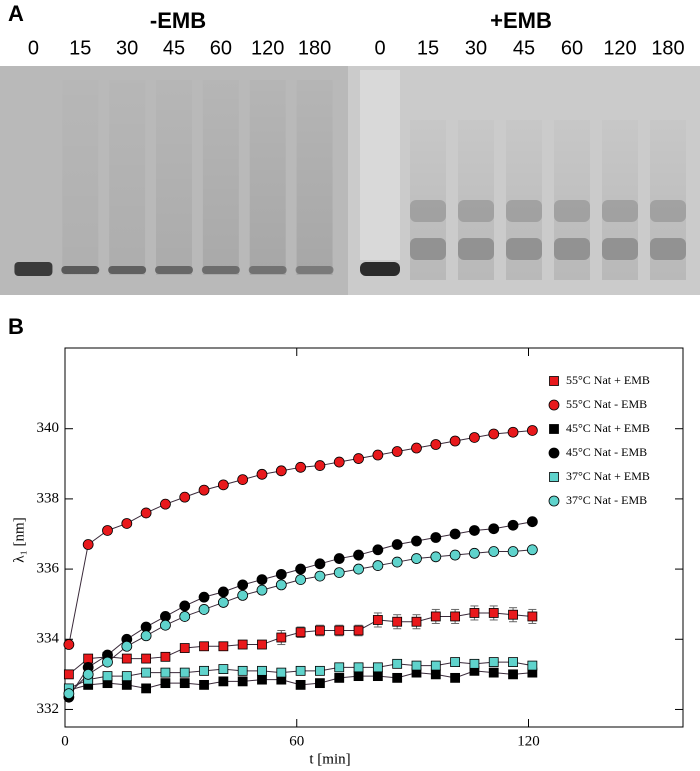 This screenshot has width=700, height=771. Describe the element at coordinates (48, 709) in the screenshot. I see `y-tick-label: 332` at that location.